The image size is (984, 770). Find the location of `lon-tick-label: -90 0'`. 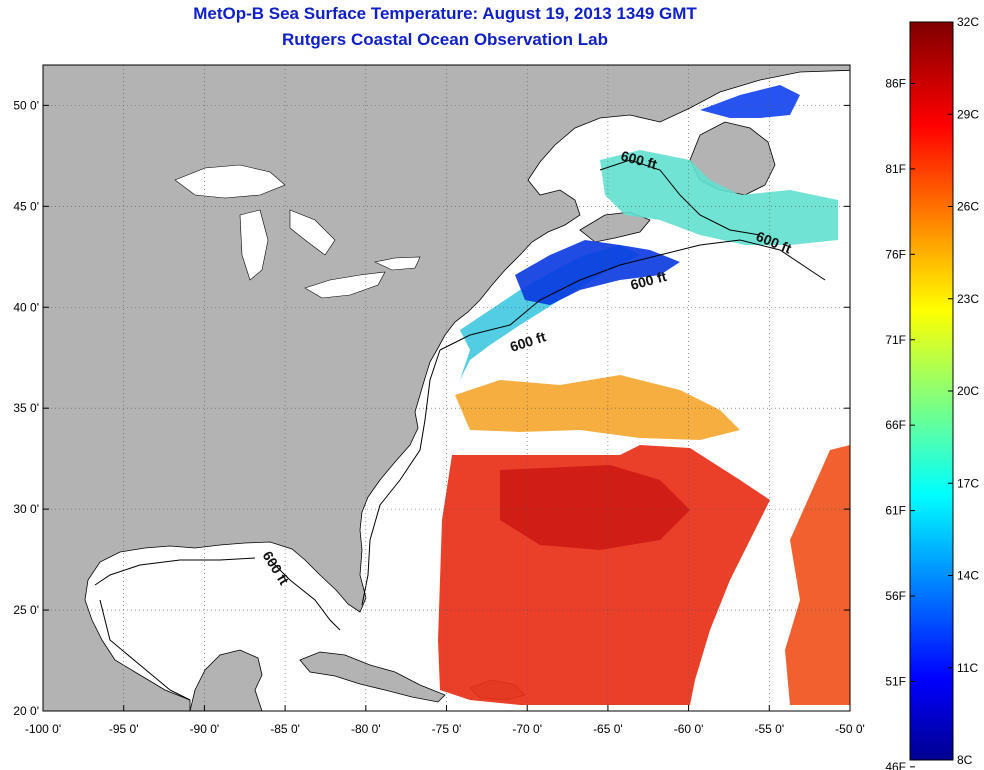

lon-tick-label: -90 0' is located at coordinates (205, 729).